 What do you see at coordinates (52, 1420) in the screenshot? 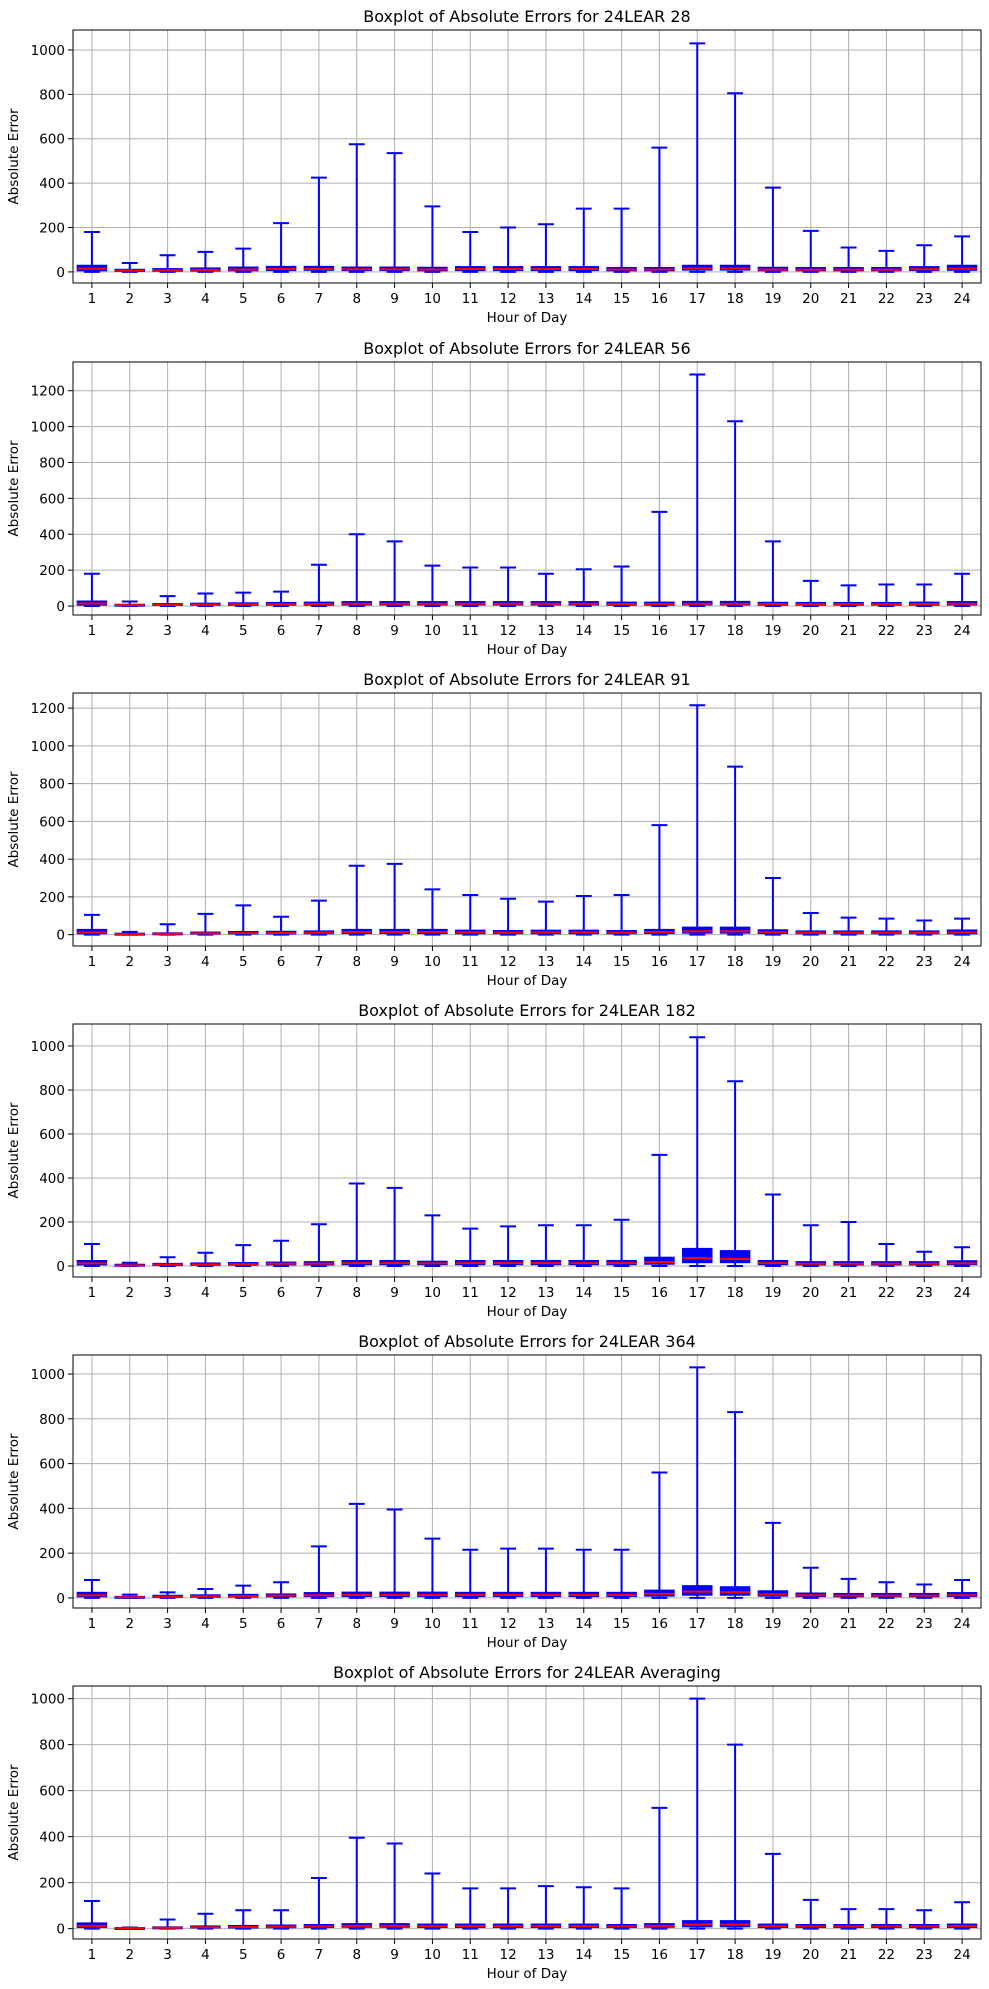
I see `y-tick-label: 800` at bounding box center [52, 1420].